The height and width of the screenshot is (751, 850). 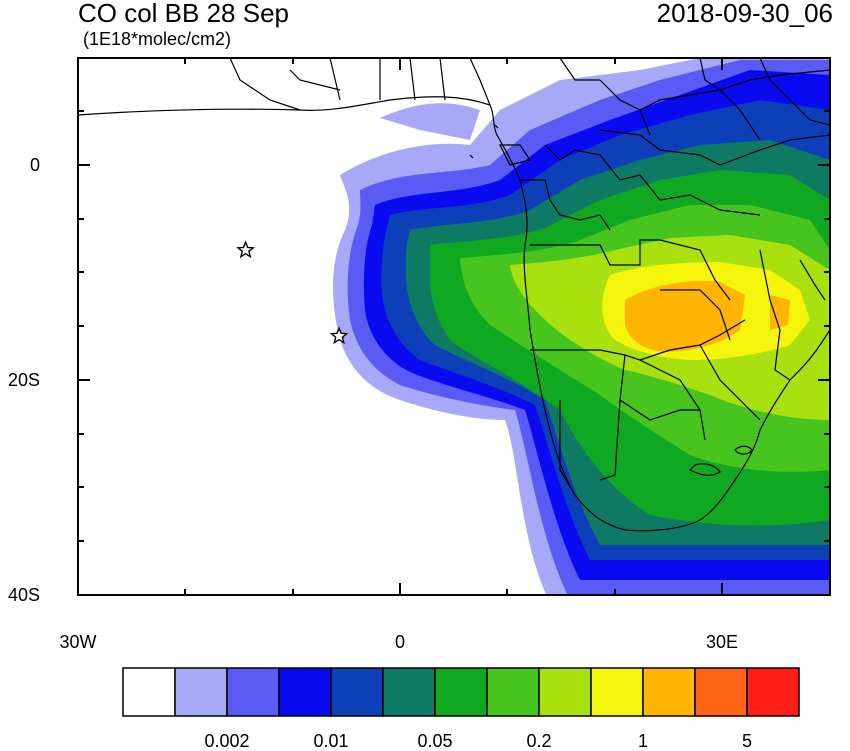 What do you see at coordinates (23, 595) in the screenshot?
I see `y-tick-label: 40S` at bounding box center [23, 595].